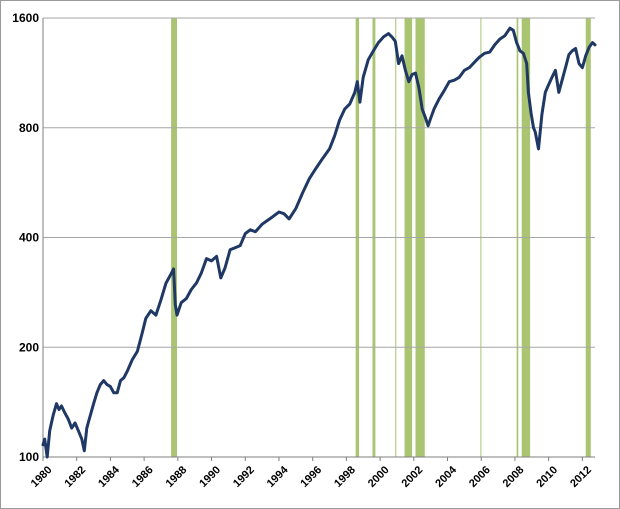 This screenshot has height=509, width=620. I want to click on y-tick-label-100: 100, so click(29, 457).